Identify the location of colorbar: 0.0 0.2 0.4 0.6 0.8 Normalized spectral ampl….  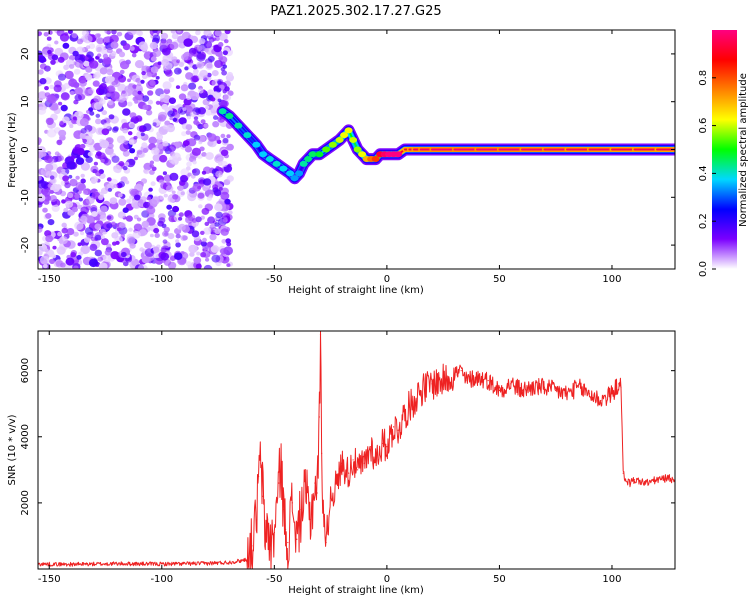
(723, 153).